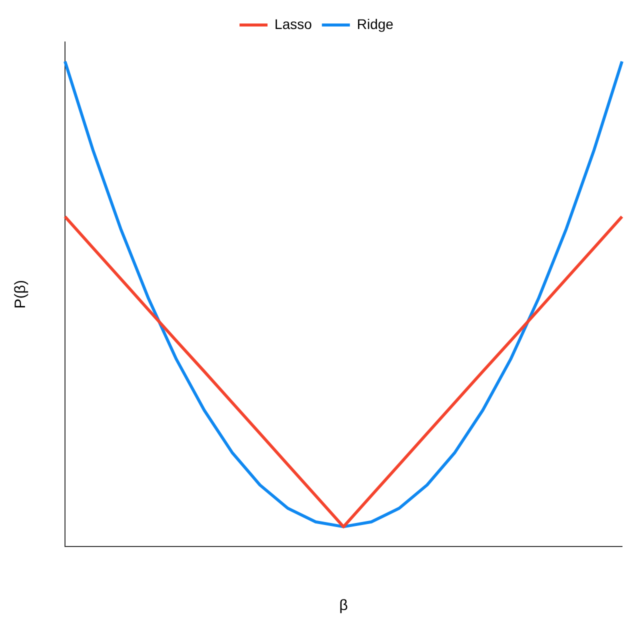 This screenshot has width=633, height=627. I want to click on x-axis-title: β, so click(343, 605).